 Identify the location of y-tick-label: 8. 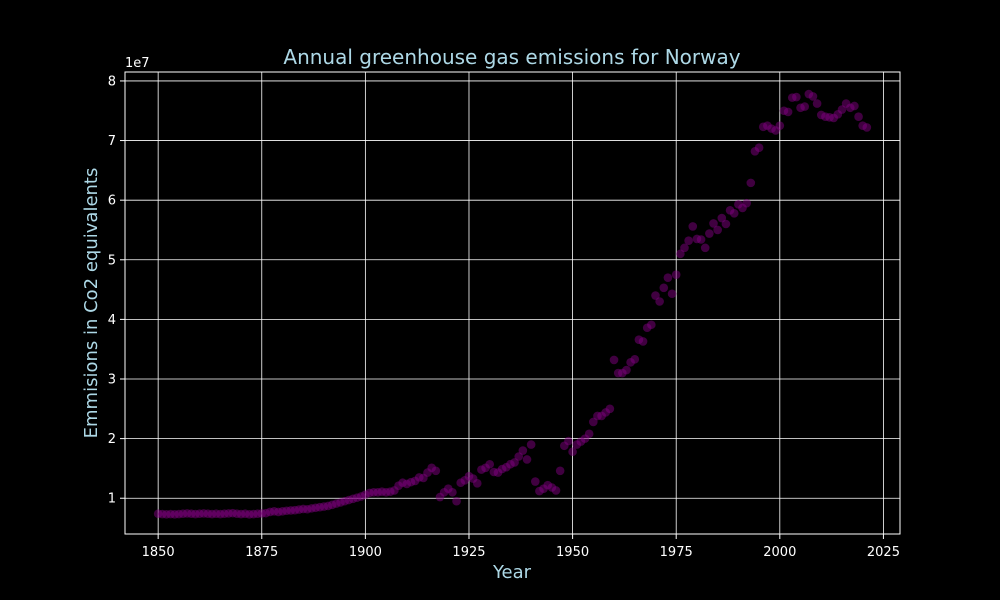
(112, 81).